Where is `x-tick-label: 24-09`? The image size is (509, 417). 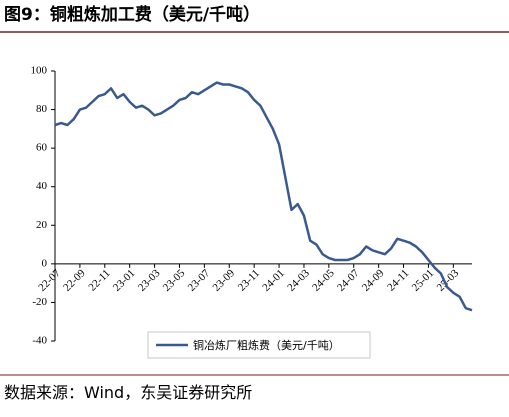 x-tick-label: 24-09 is located at coordinates (373, 280).